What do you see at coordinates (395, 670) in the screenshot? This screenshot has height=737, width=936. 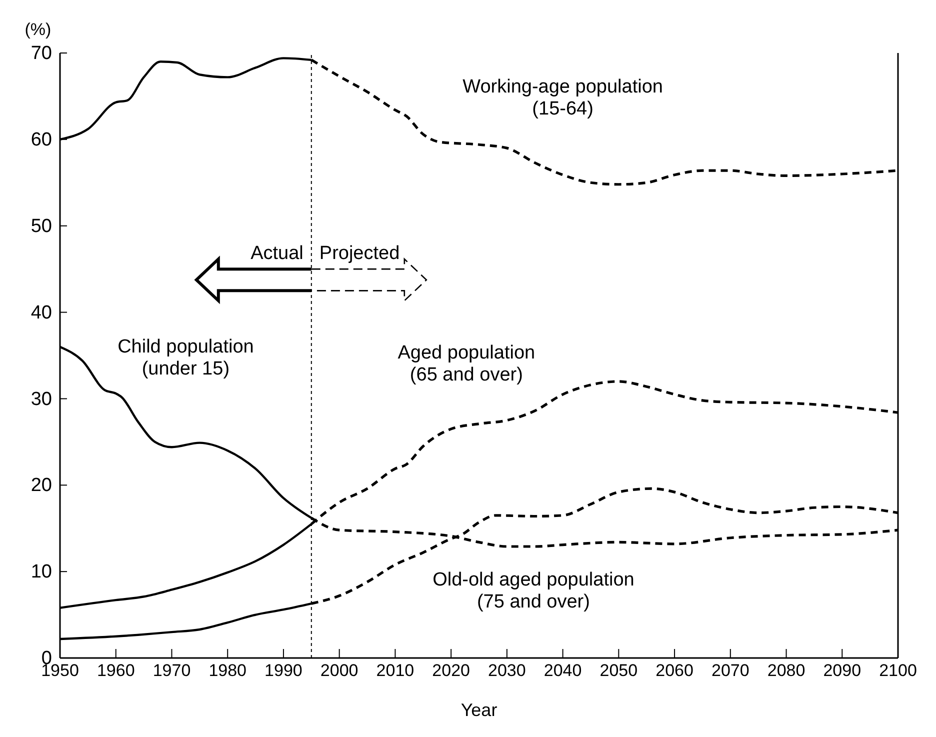 I see `x-tick-label: 2010` at bounding box center [395, 670].